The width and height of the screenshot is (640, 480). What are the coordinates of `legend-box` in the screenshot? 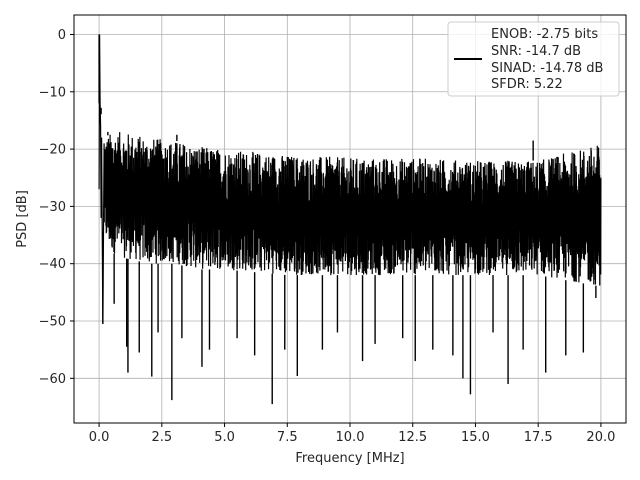 It's located at (533, 59).